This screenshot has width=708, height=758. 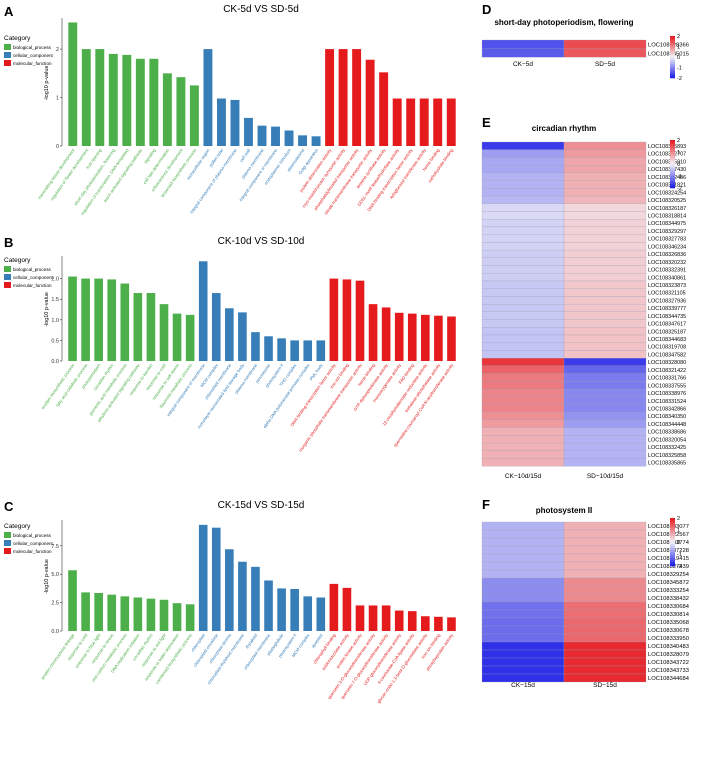 I want to click on row-label: LOC108329297, so click(x=667, y=232).